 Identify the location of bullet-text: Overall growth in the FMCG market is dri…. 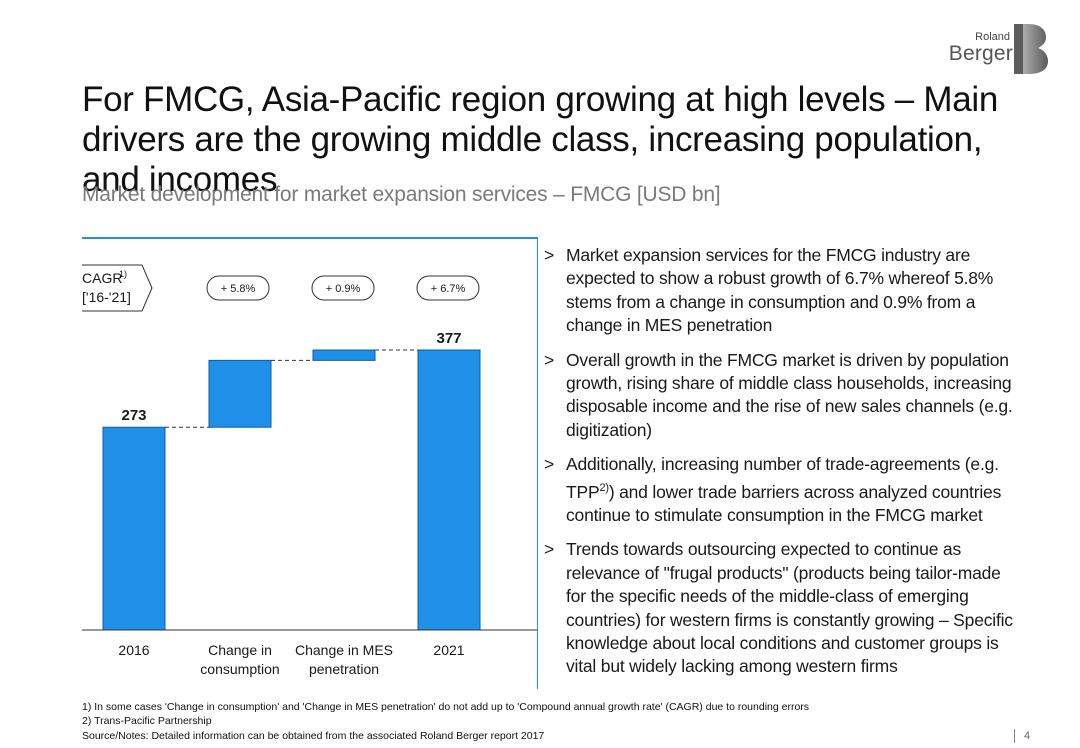
(789, 394).